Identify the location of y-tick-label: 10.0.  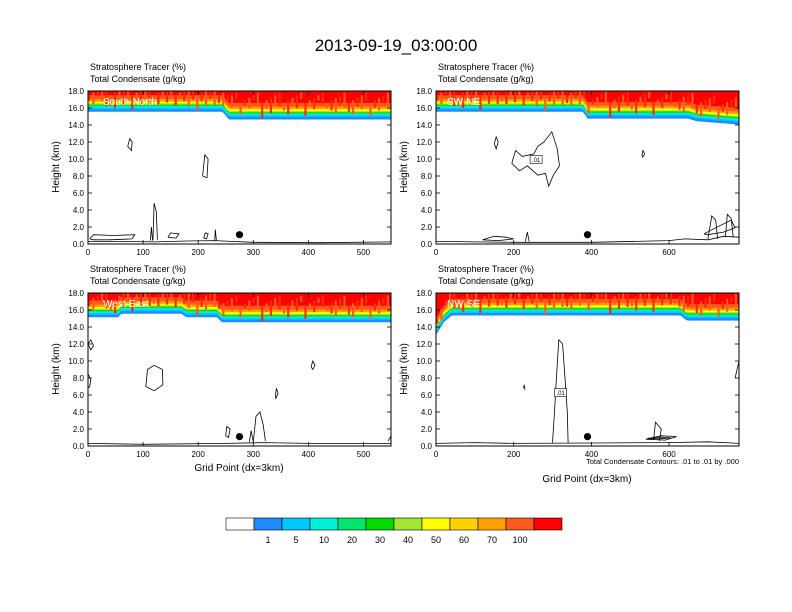
(76, 361).